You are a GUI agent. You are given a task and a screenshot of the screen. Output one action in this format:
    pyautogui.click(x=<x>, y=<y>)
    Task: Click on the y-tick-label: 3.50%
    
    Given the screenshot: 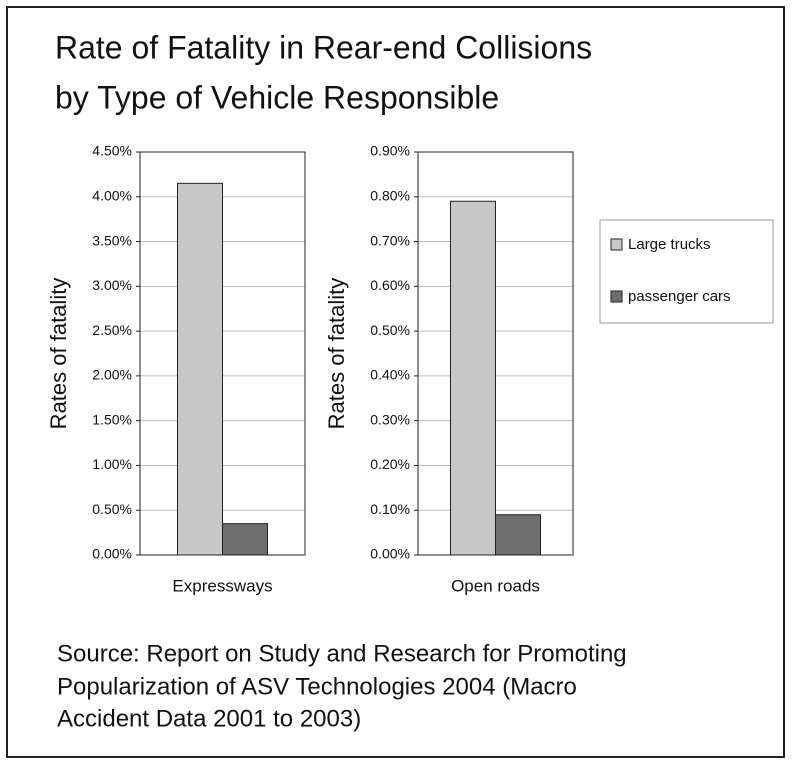 What is the action you would take?
    pyautogui.click(x=112, y=240)
    